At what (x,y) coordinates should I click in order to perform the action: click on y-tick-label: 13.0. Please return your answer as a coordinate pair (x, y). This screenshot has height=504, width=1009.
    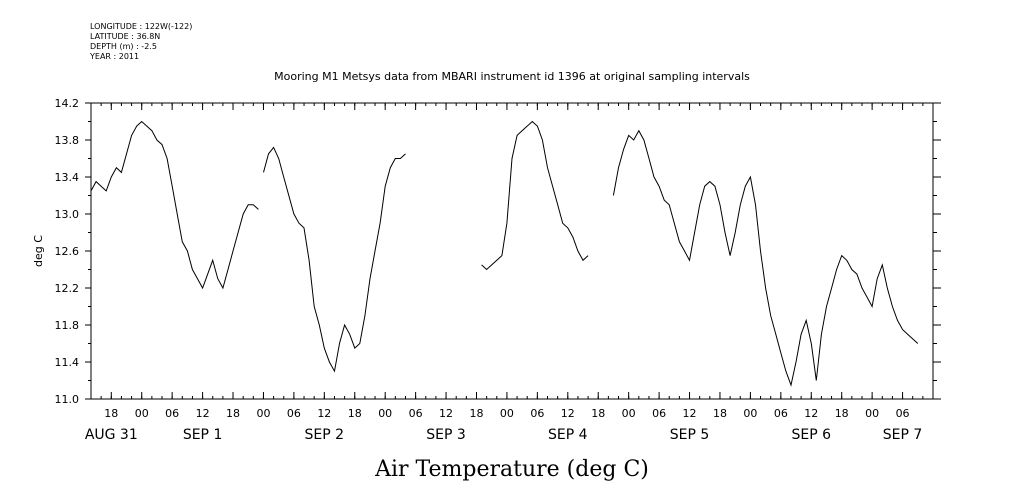
    Looking at the image, I should click on (67, 214).